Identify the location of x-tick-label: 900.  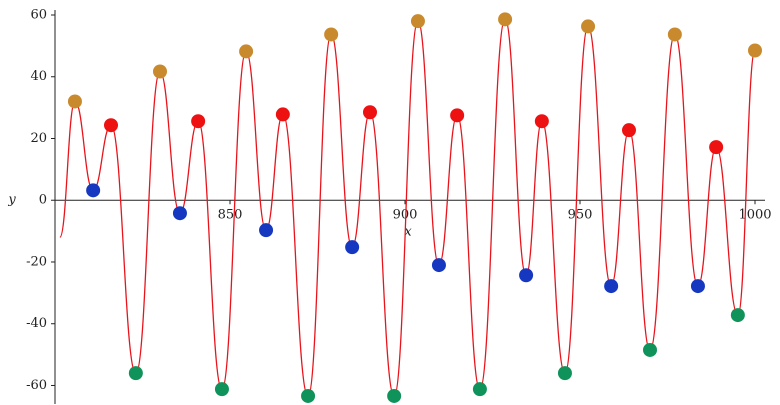
(405, 215).